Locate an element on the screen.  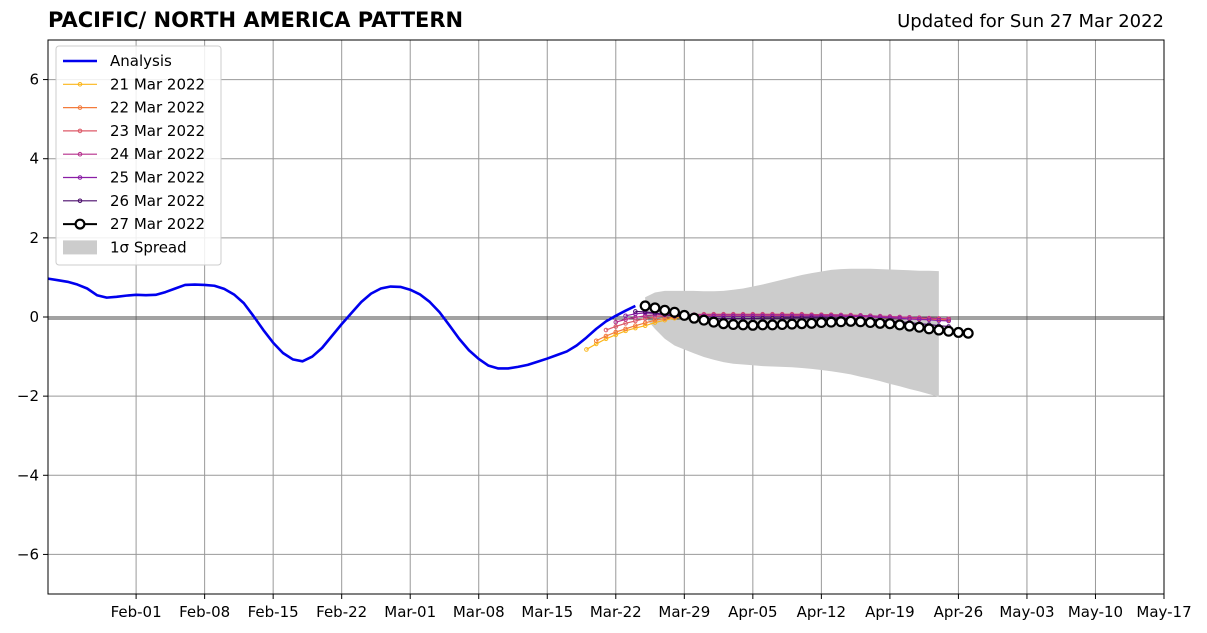
y-tick-label: 0 is located at coordinates (34, 317).